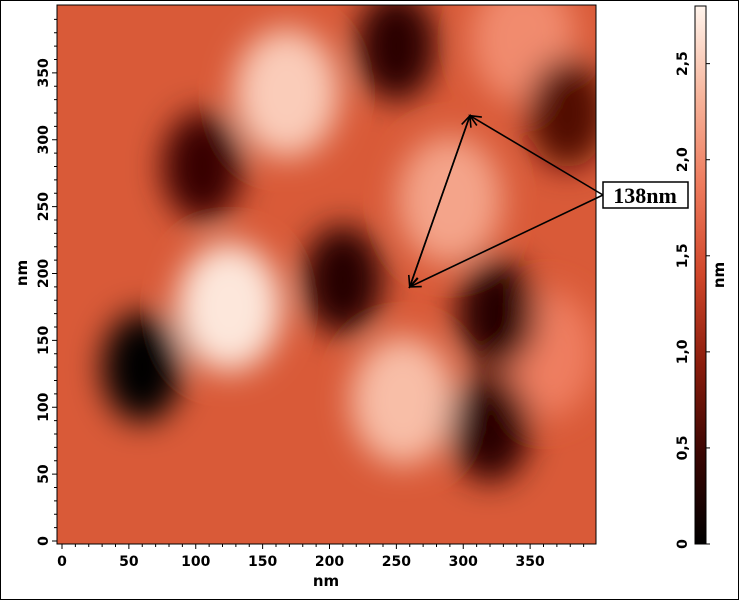 The image size is (739, 600). I want to click on x-tick-label: 50, so click(129, 562).